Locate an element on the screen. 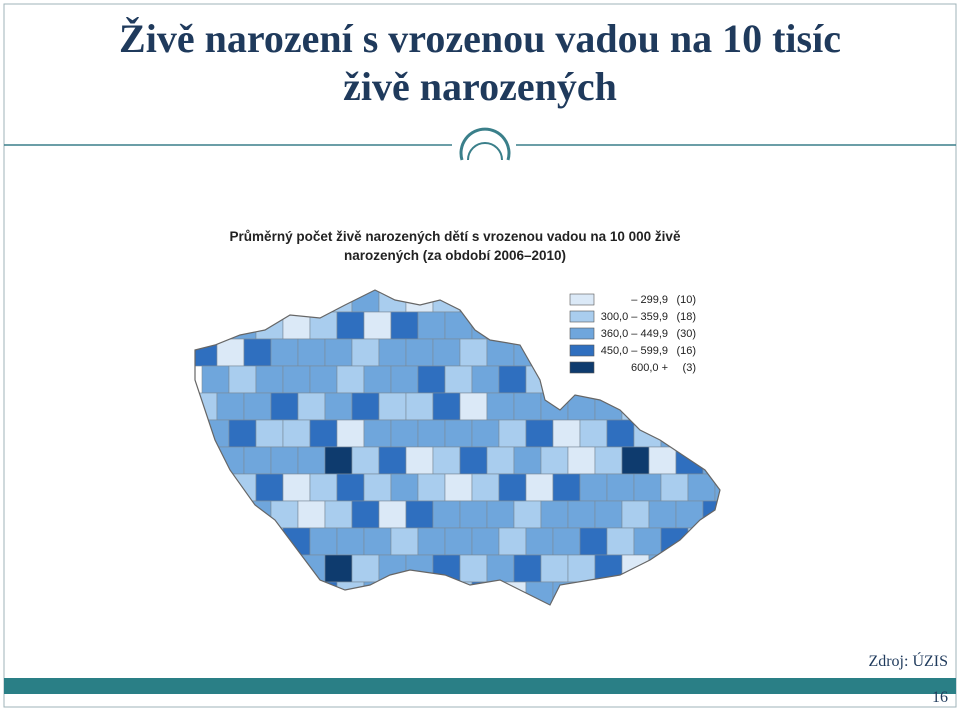  legend-range: 300,0 – 359,9 is located at coordinates (634, 317).